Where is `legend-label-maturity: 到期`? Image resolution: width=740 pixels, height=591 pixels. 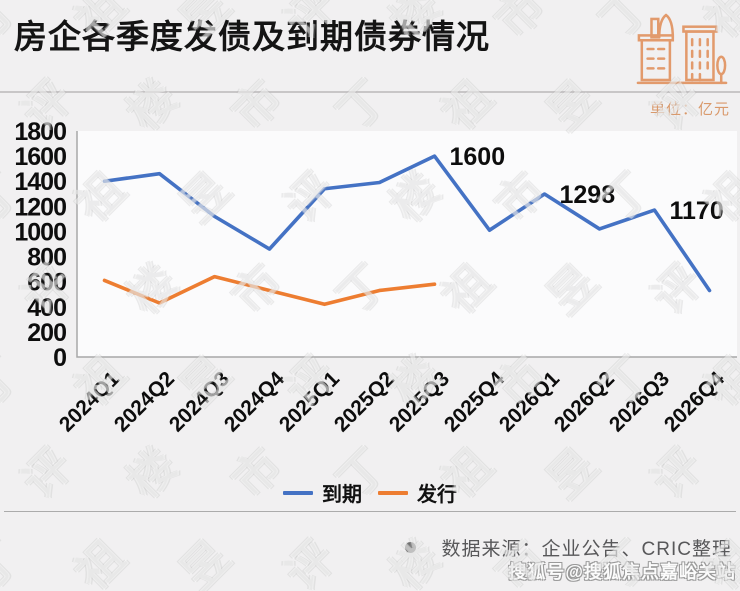
legend-label-maturity: 到期 is located at coordinates (342, 495).